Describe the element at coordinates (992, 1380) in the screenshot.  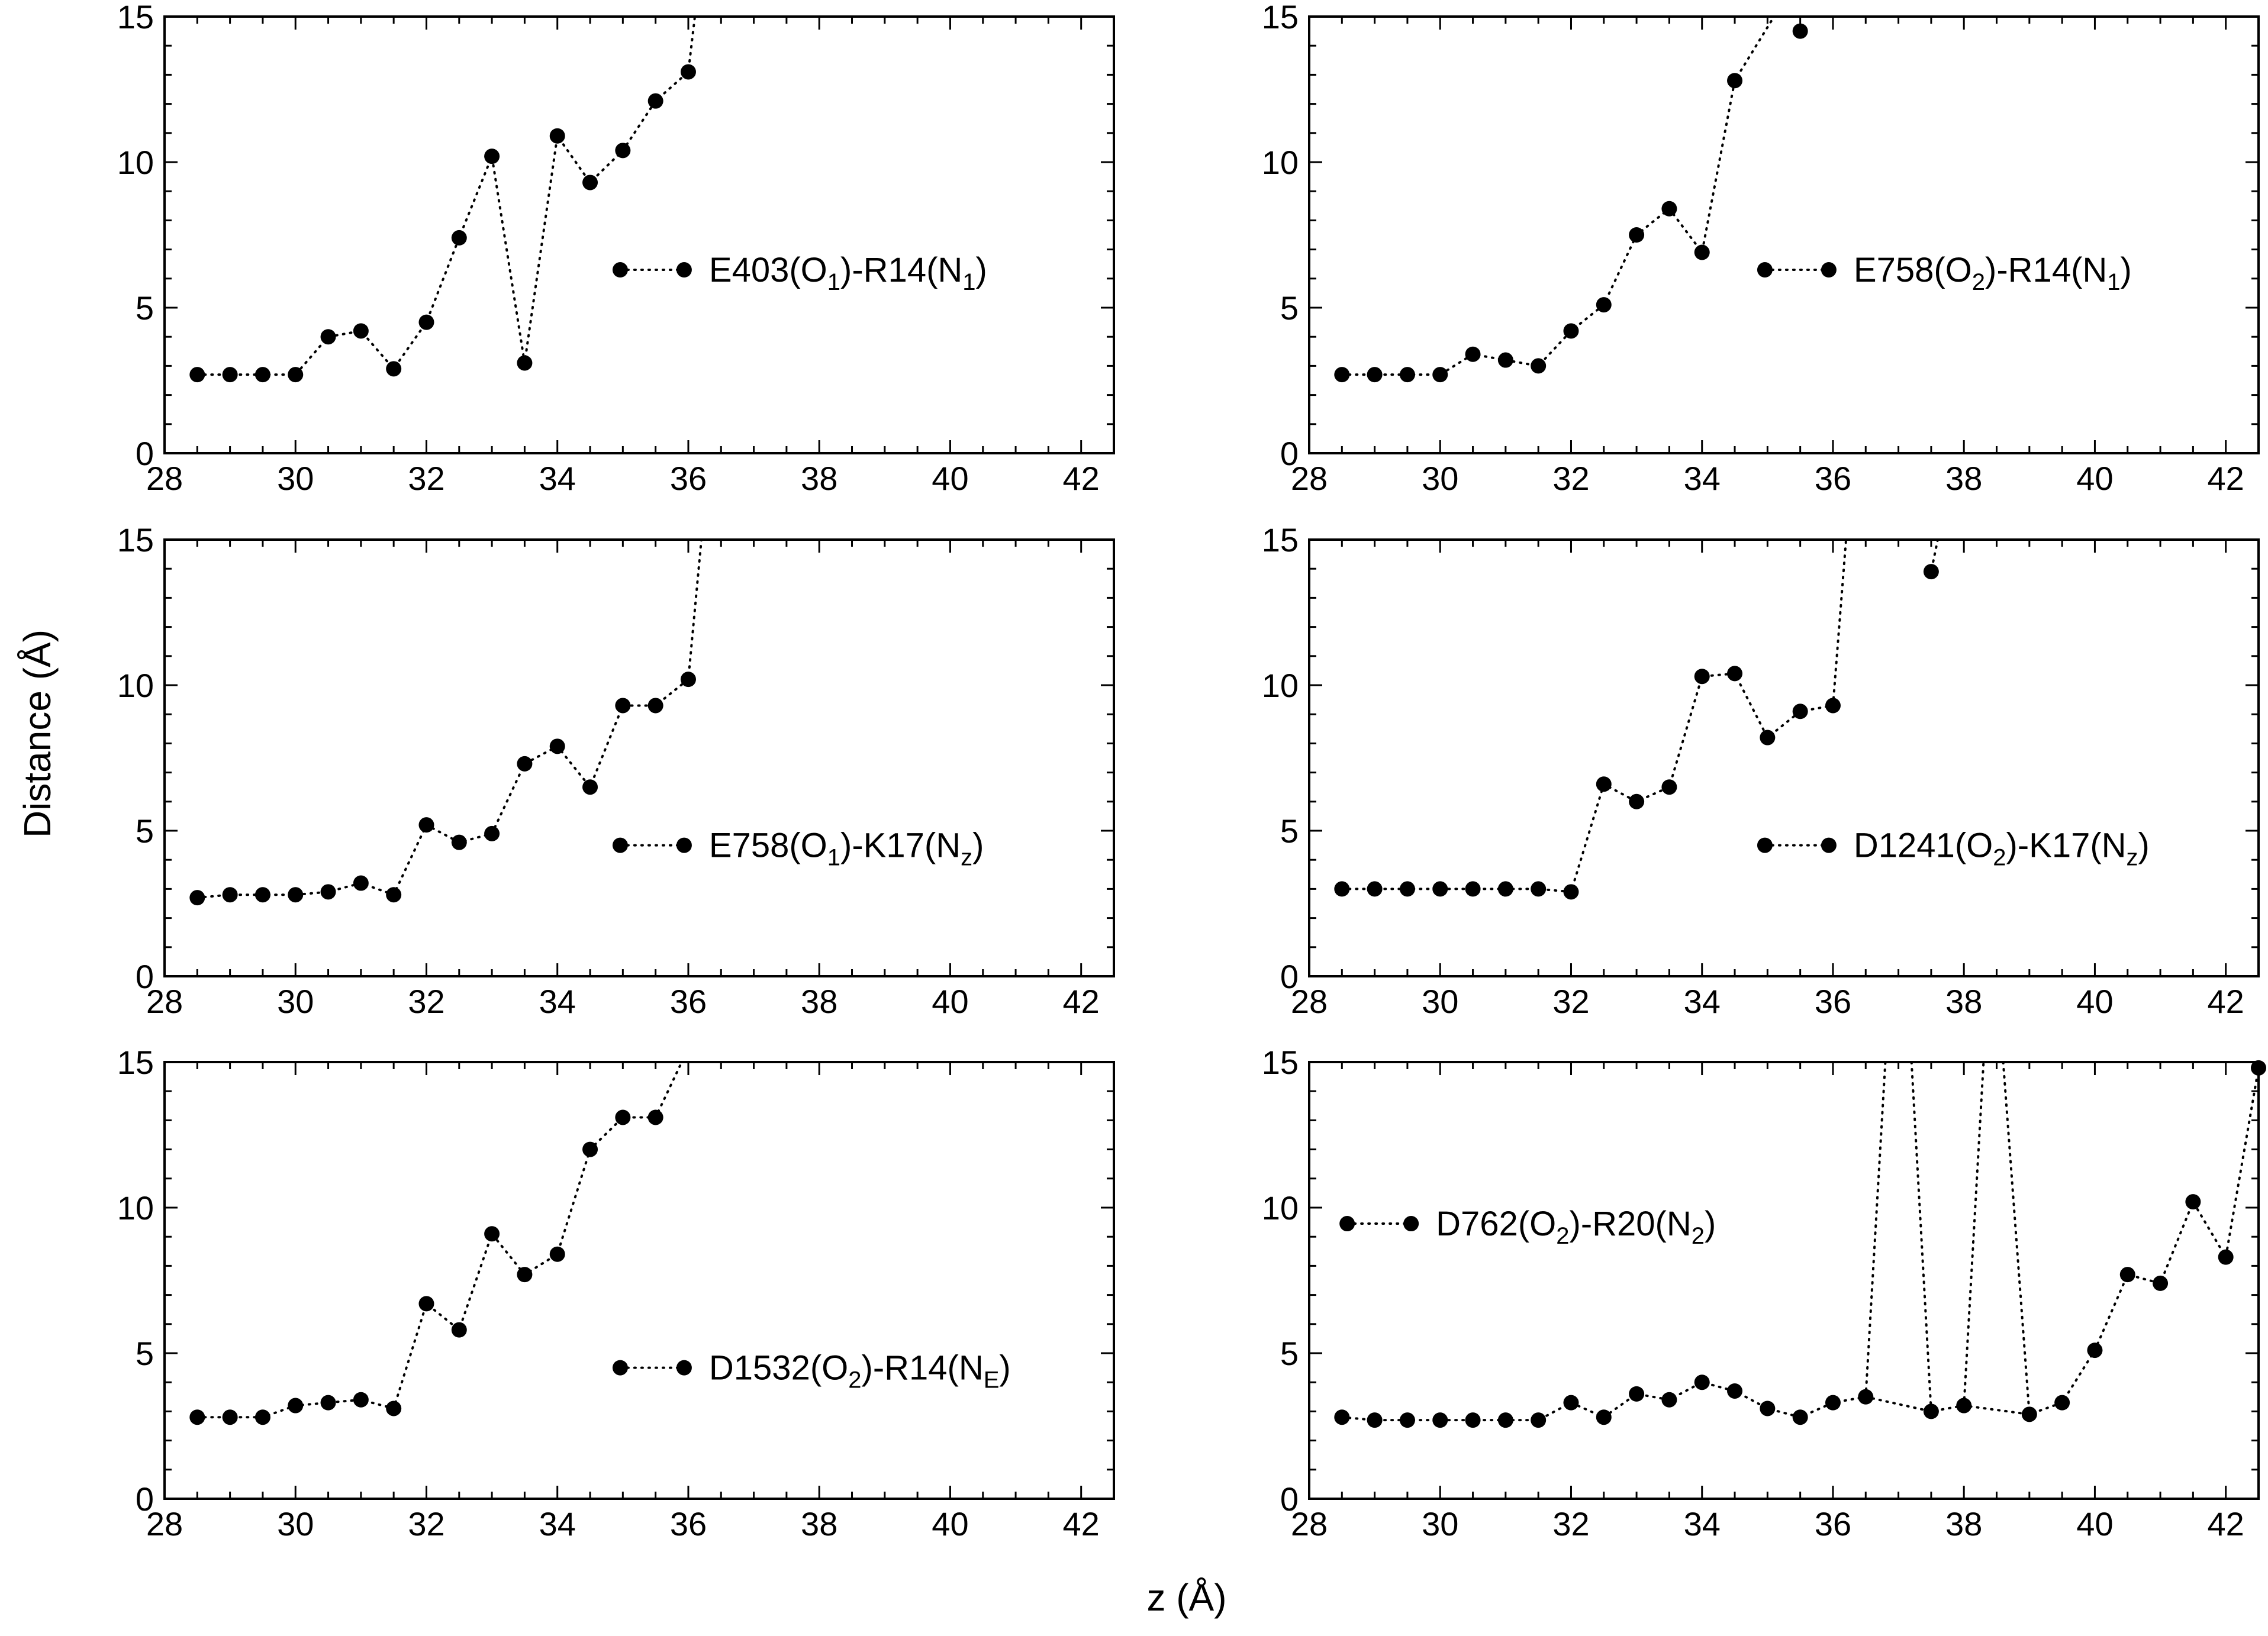
I see `legend-subscript: E` at that location.